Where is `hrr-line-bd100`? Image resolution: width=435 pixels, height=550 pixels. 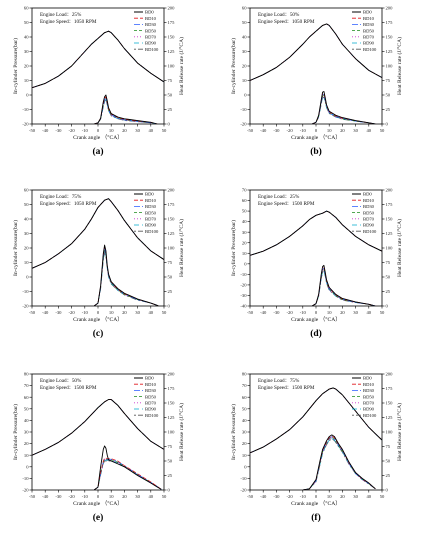 hrr-line-bd100 is located at coordinates (344, 288).